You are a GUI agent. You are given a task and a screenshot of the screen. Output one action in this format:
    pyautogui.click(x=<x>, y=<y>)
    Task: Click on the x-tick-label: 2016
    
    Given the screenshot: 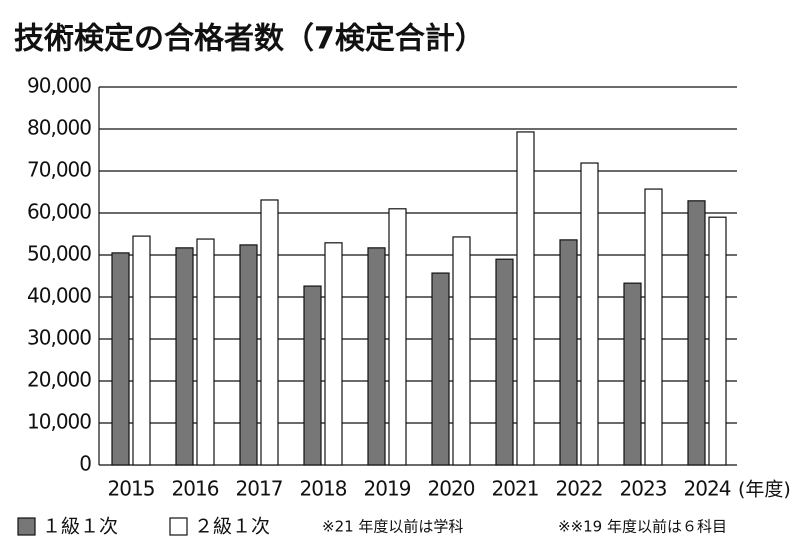 What is the action you would take?
    pyautogui.click(x=195, y=489)
    